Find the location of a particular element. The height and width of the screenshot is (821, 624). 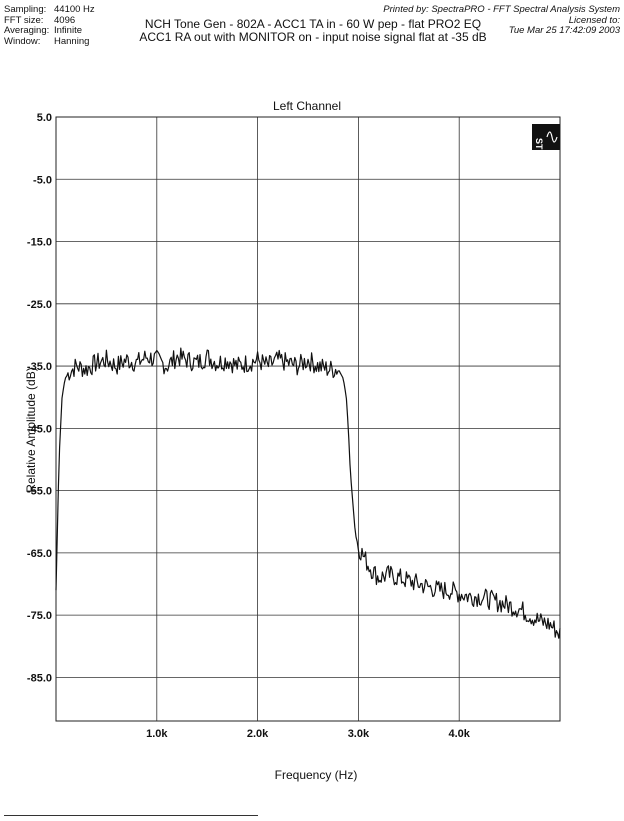

x-tick-label: 2.0k is located at coordinates (258, 734).